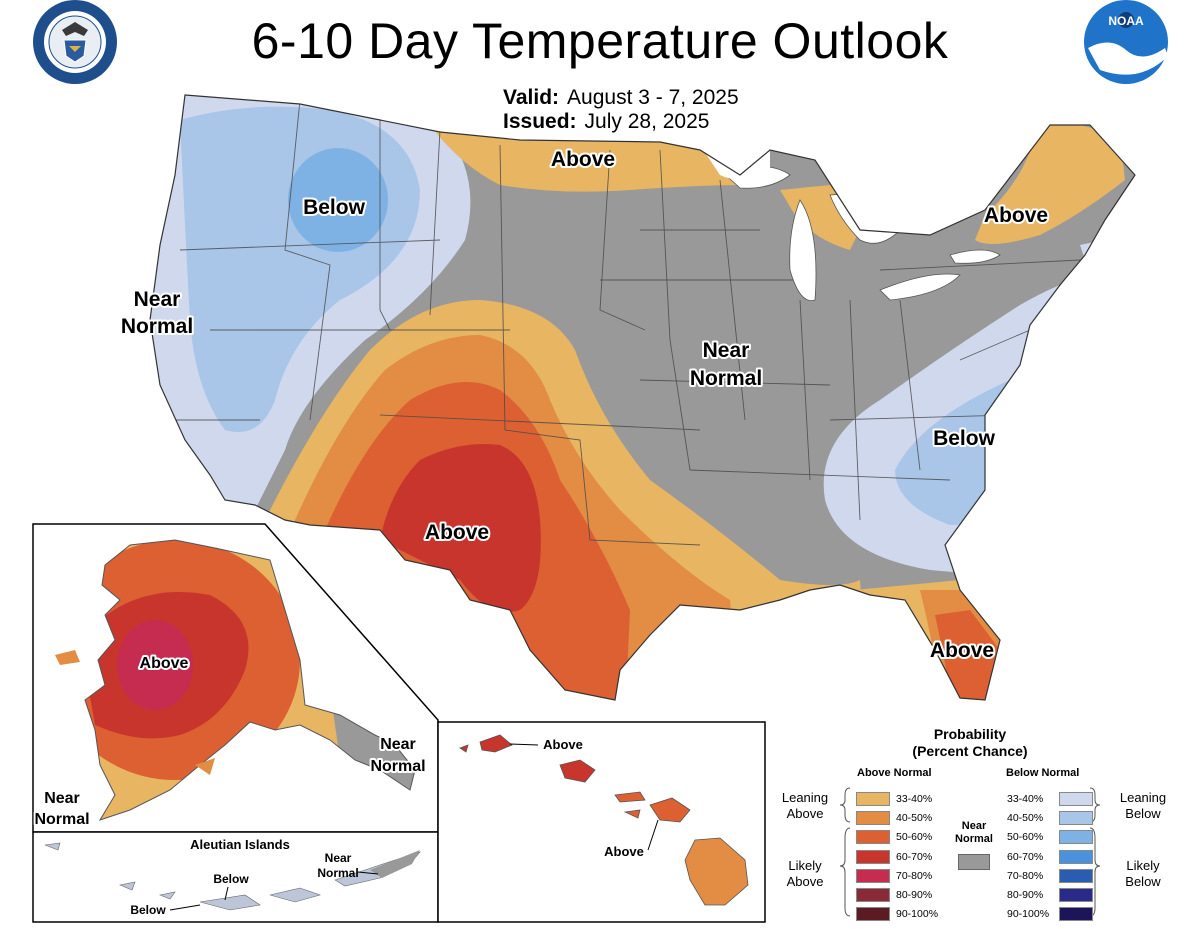 This screenshot has height=929, width=1200. What do you see at coordinates (334, 207) in the screenshot?
I see `label-below-west: Below` at bounding box center [334, 207].